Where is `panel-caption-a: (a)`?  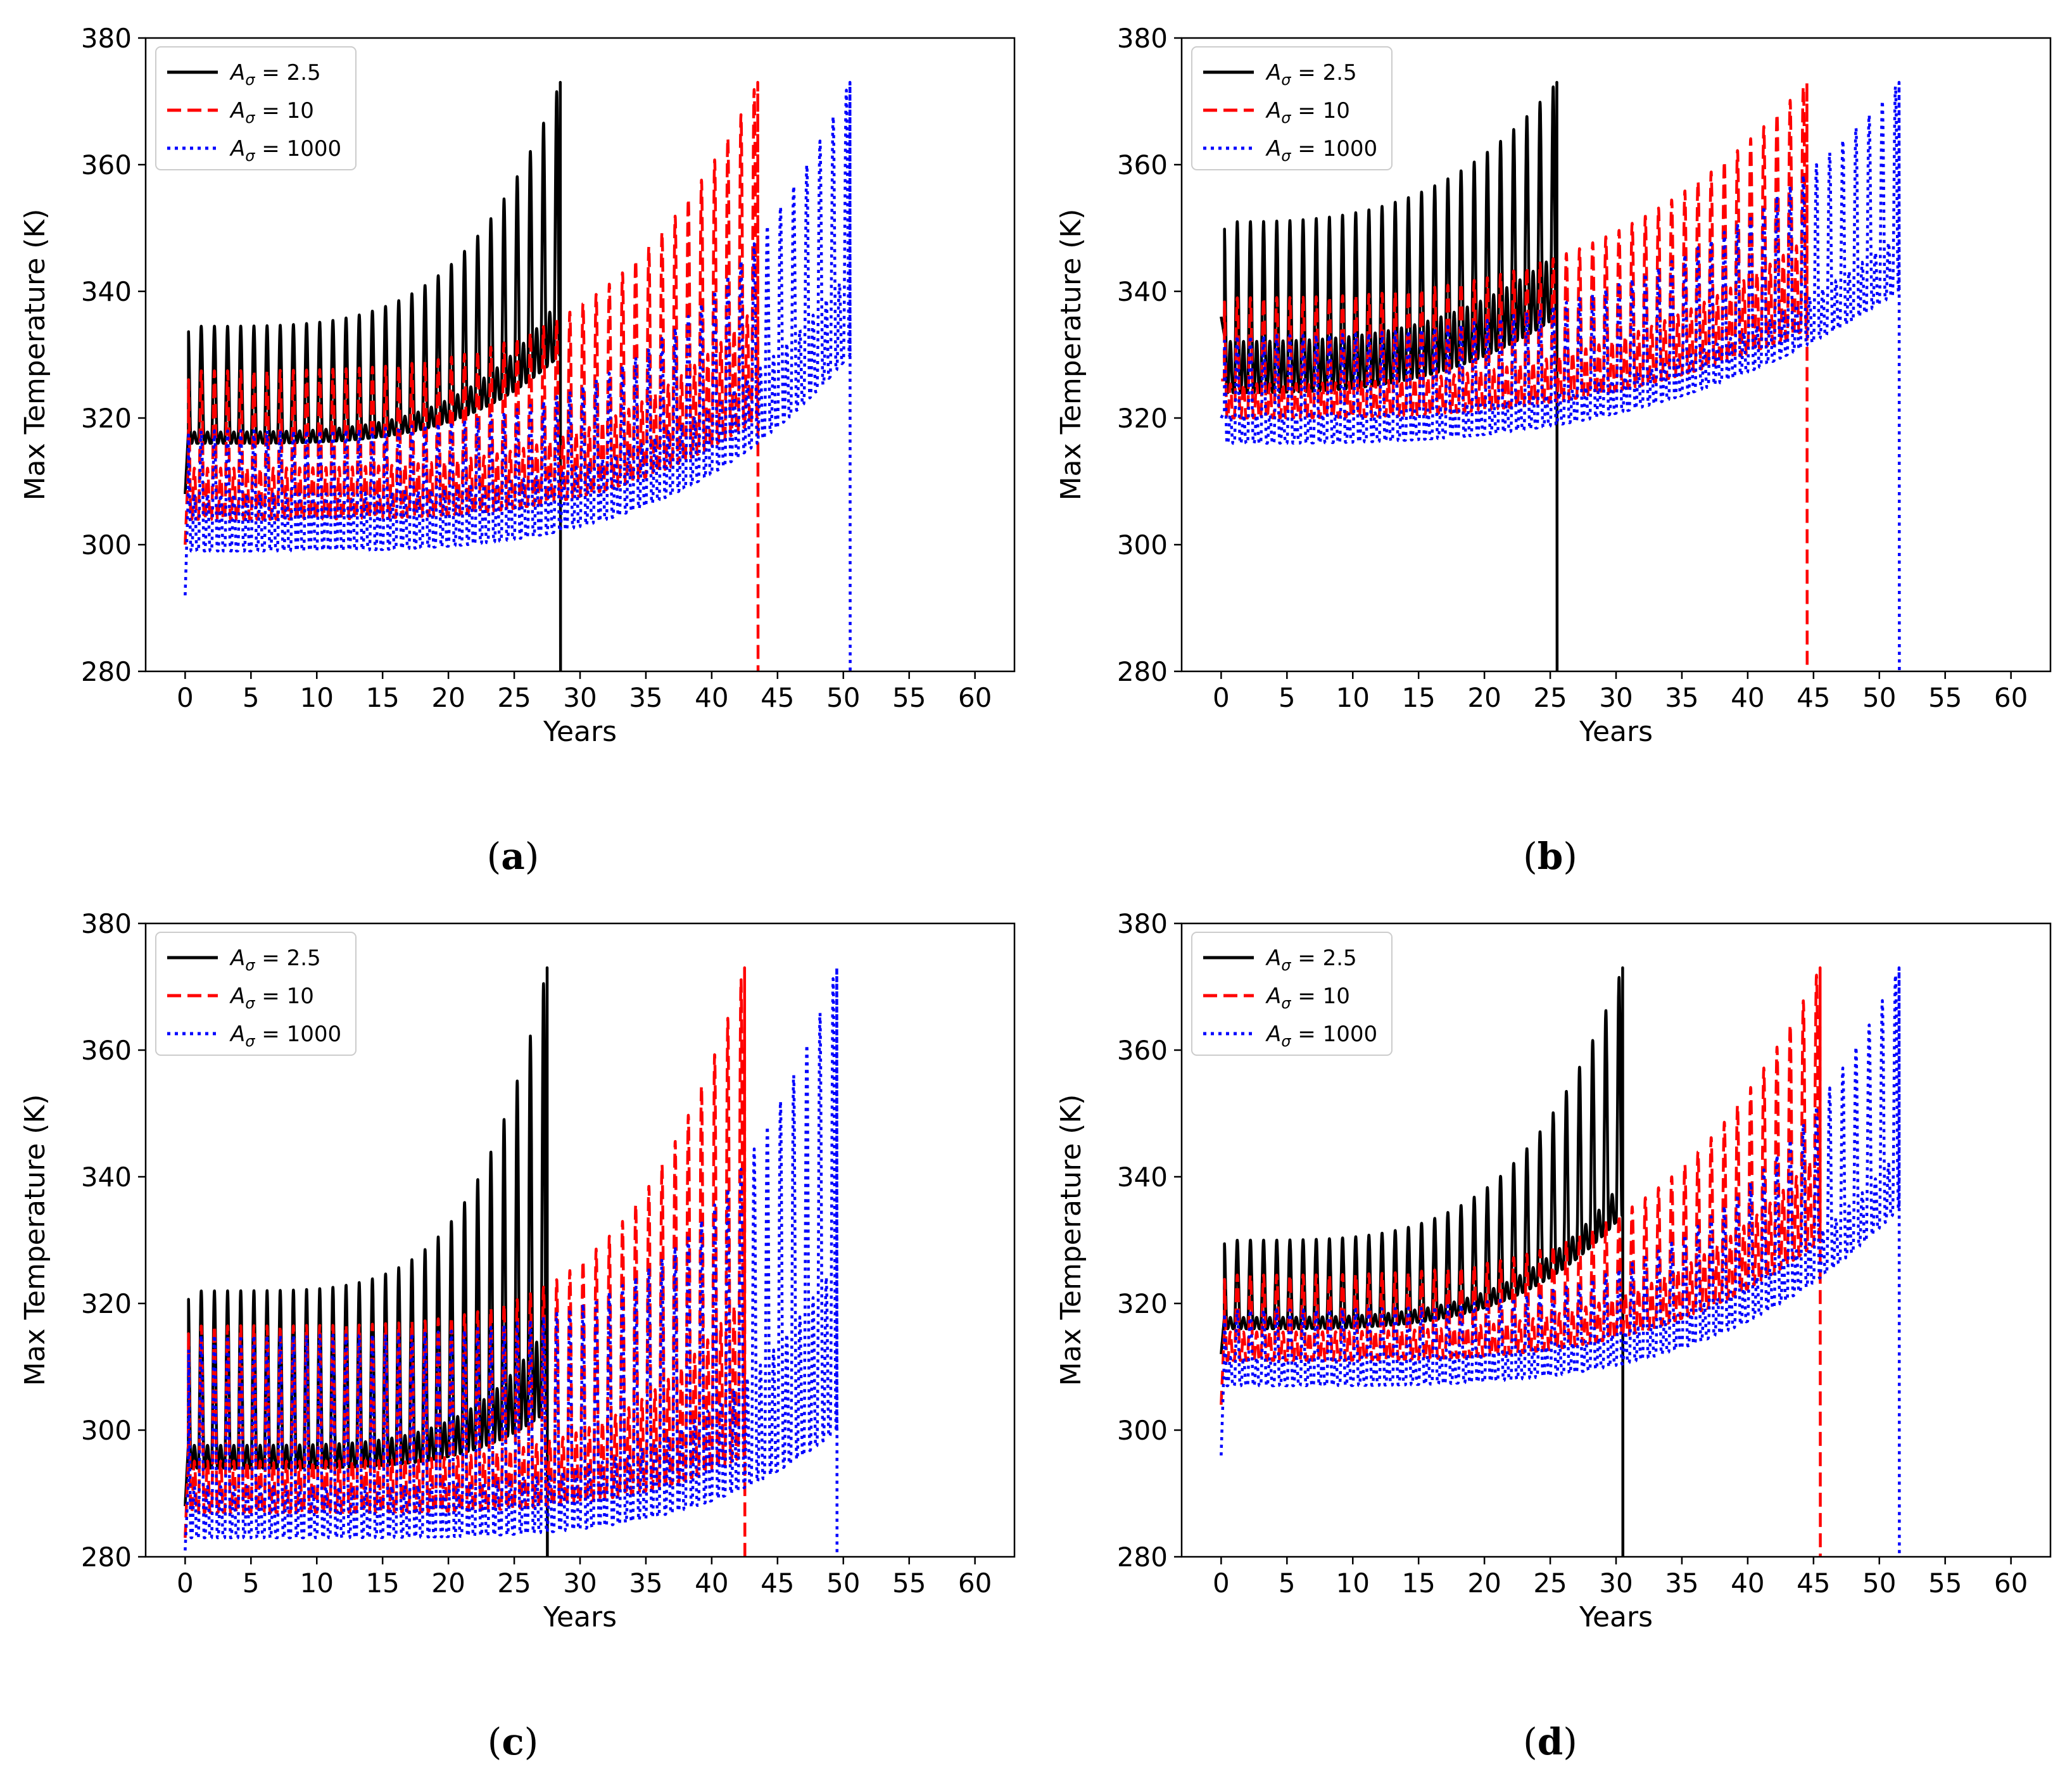
panel-caption-a: (a) is located at coordinates (513, 856).